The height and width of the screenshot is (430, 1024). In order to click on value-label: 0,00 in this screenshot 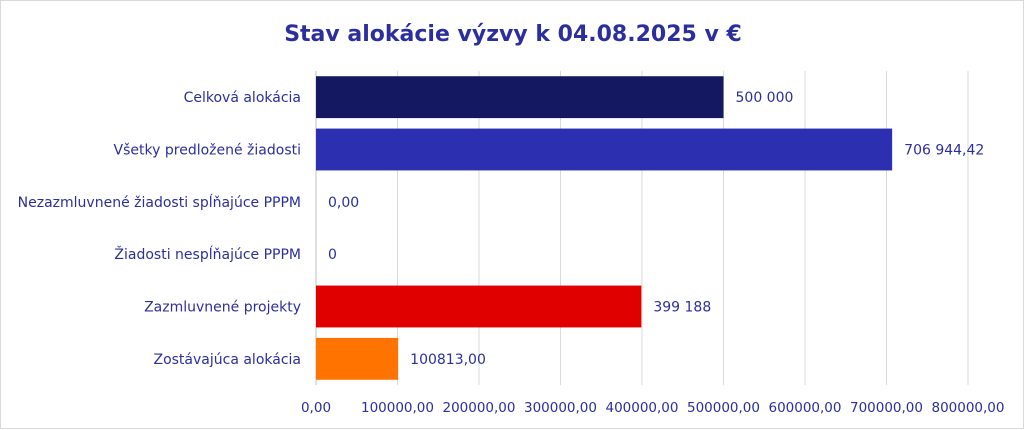, I will do `click(343, 203)`.